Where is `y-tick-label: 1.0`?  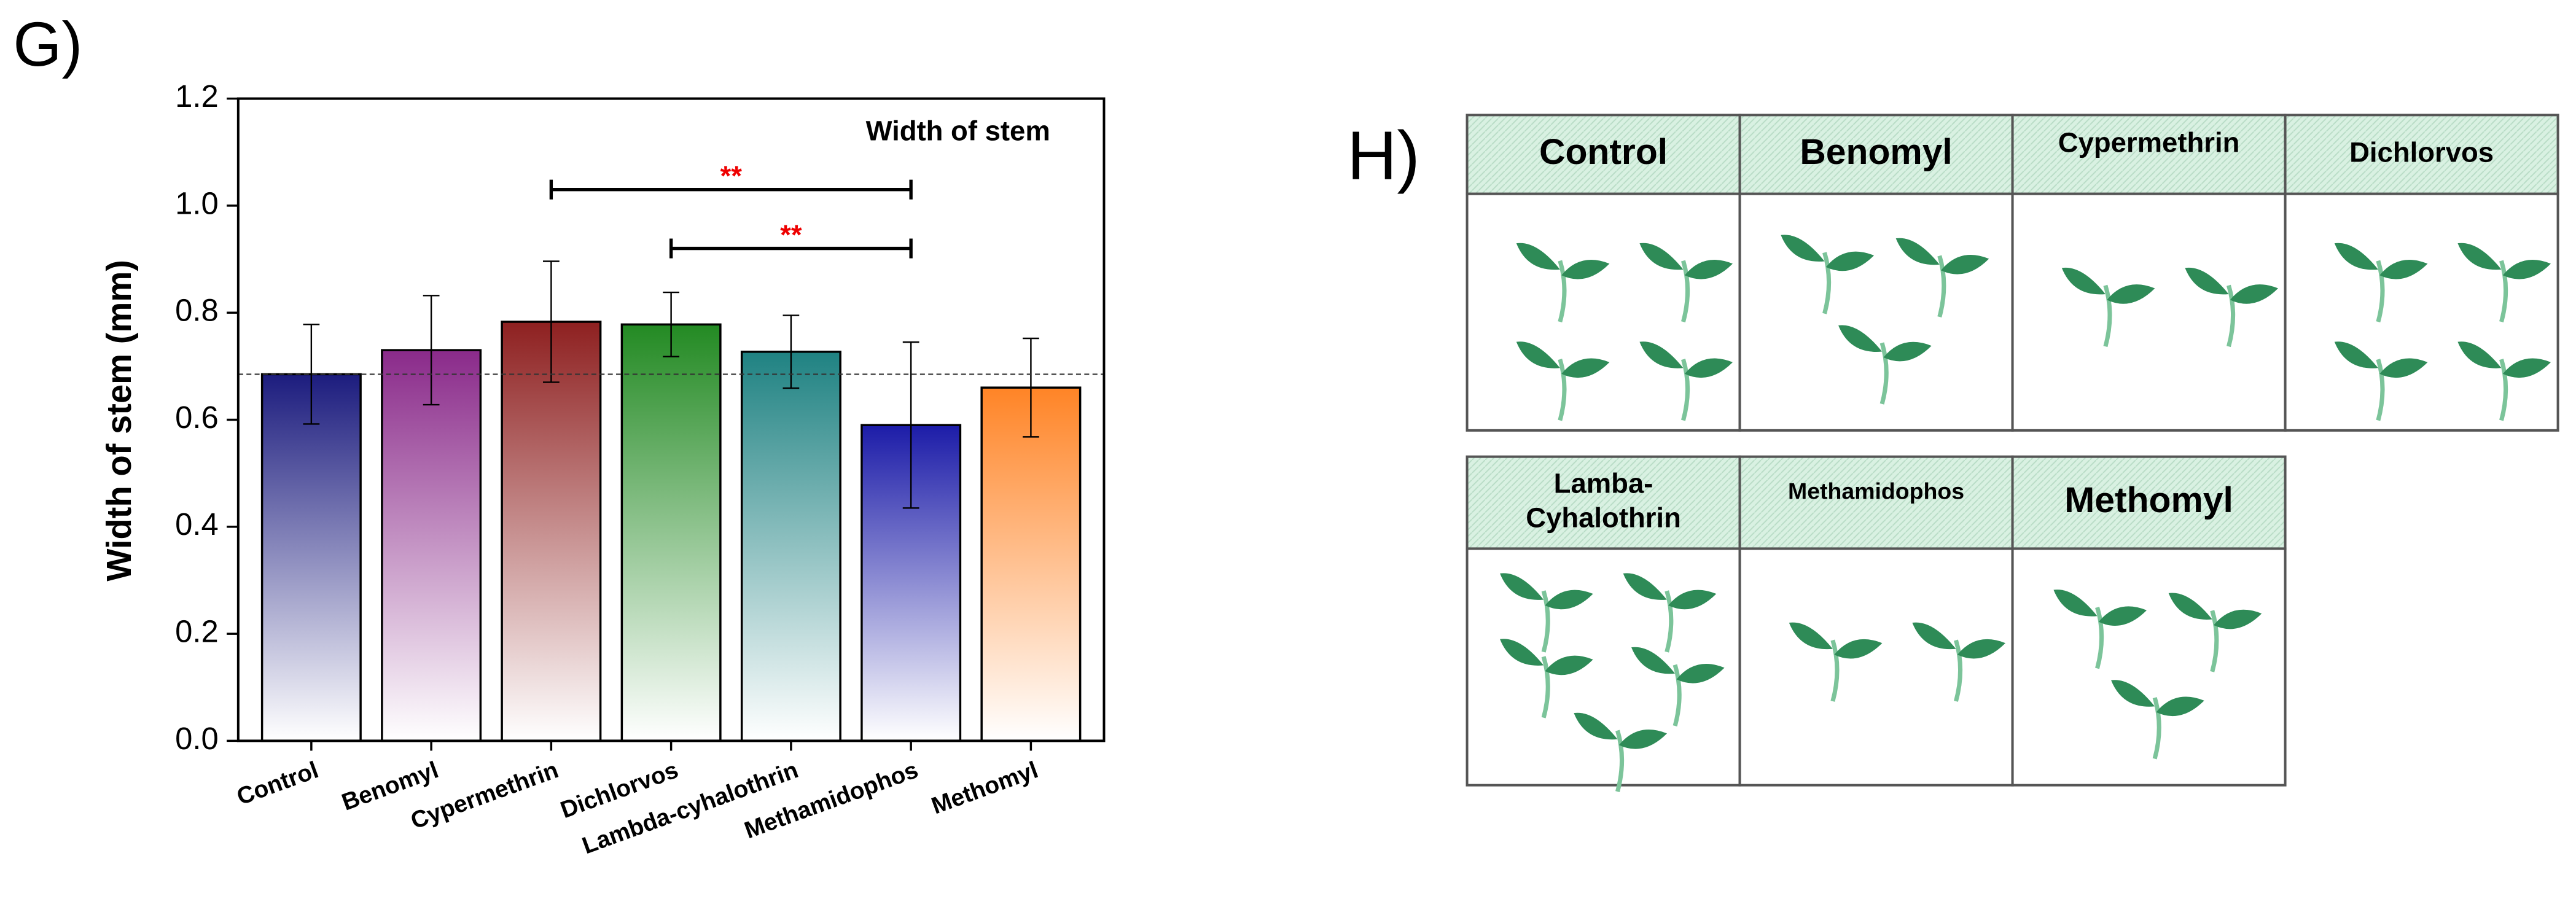 y-tick-label: 1.0 is located at coordinates (197, 202).